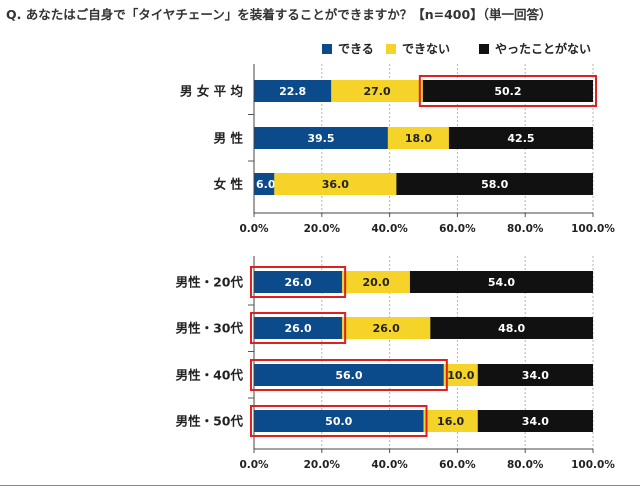  What do you see at coordinates (210, 328) in the screenshot?
I see `category-label-1-1: 男性・30代` at bounding box center [210, 328].